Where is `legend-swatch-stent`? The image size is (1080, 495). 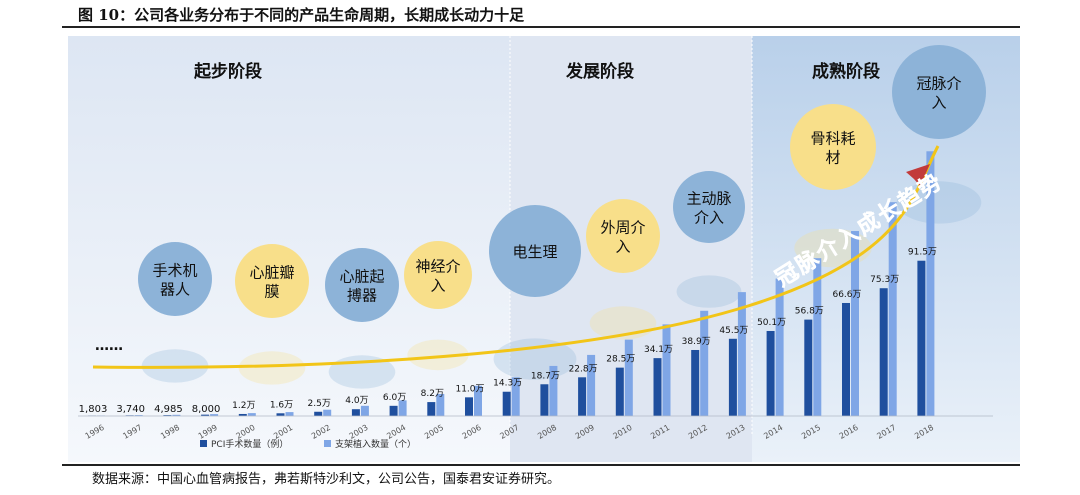
legend-swatch-stent is located at coordinates (327, 443).